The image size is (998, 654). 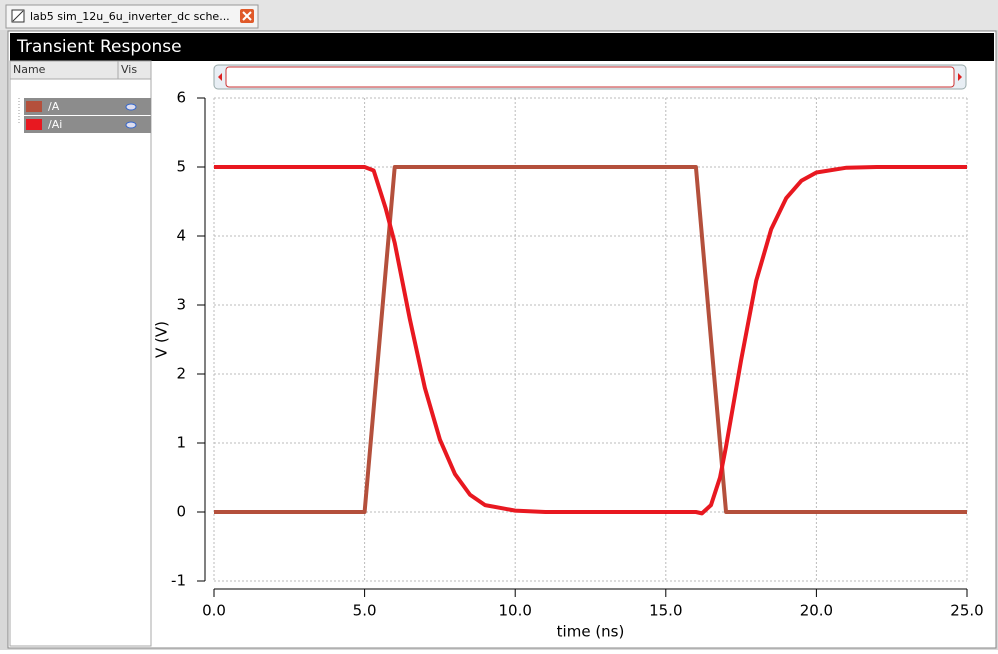 I want to click on x-tick-label: 20.0, so click(x=816, y=611).